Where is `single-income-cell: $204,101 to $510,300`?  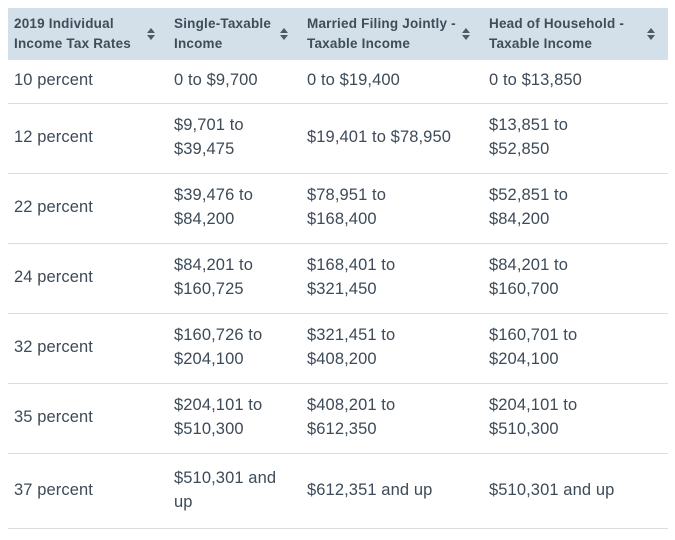
single-income-cell: $204,101 to $510,300 is located at coordinates (234, 418).